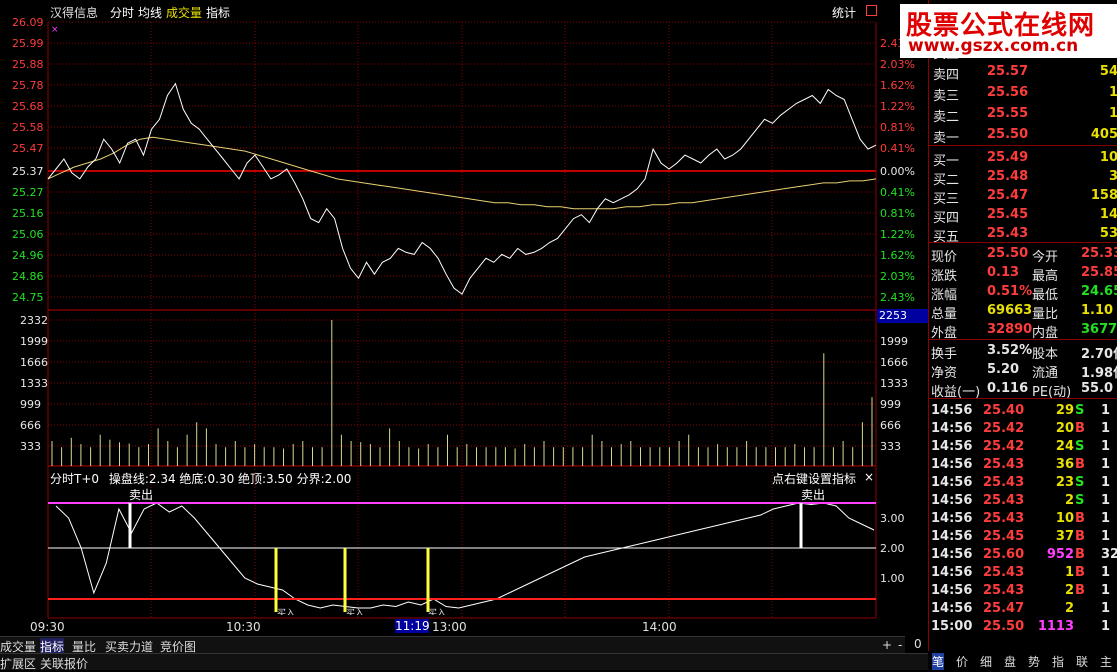  I want to click on bottom-tab-bar: 成交量 指标 量比 买卖力道 竞价图 + -, so click(452, 645).